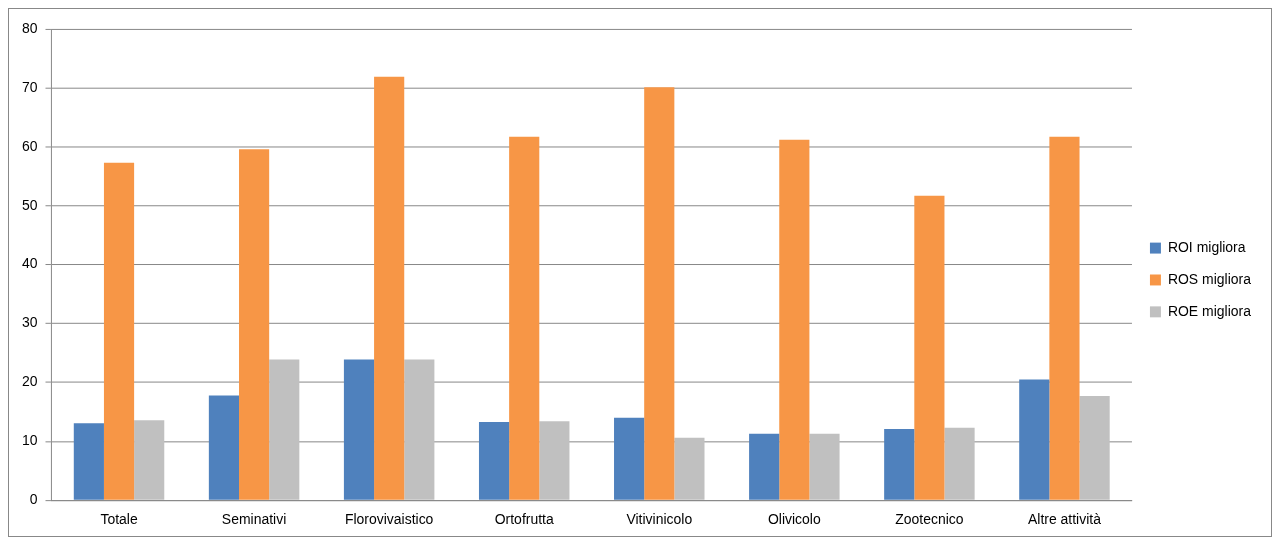 The width and height of the screenshot is (1282, 547). I want to click on y-tick-label: 30, so click(29, 322).